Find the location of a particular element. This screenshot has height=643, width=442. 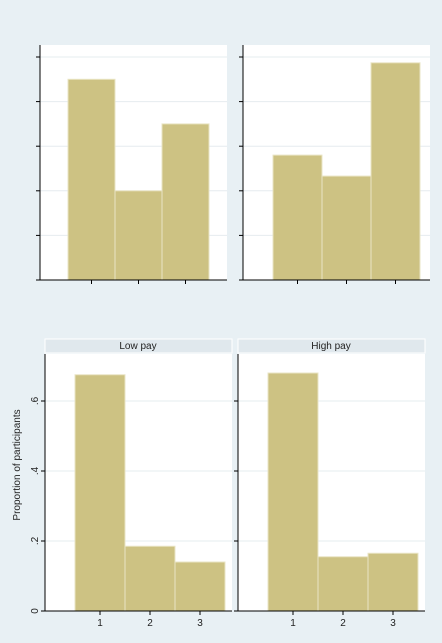

y-tick-label: .2 is located at coordinates (35, 540).